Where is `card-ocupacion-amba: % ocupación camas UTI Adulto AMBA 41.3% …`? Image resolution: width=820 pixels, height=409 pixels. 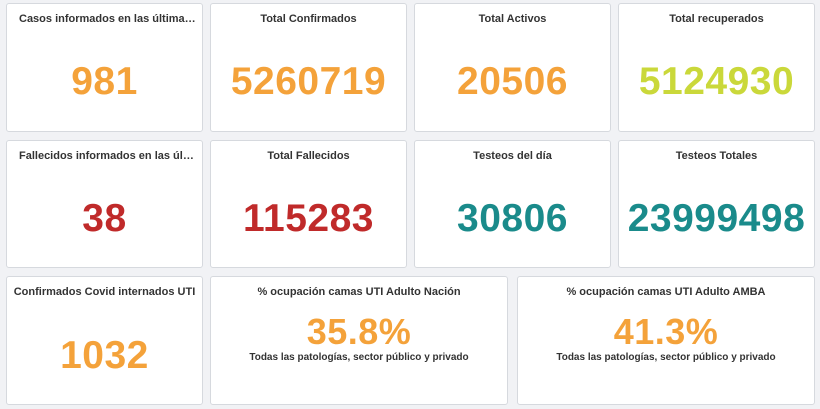
card-ocupacion-amba: % ocupación camas UTI Adulto AMBA 41.3% … is located at coordinates (666, 340).